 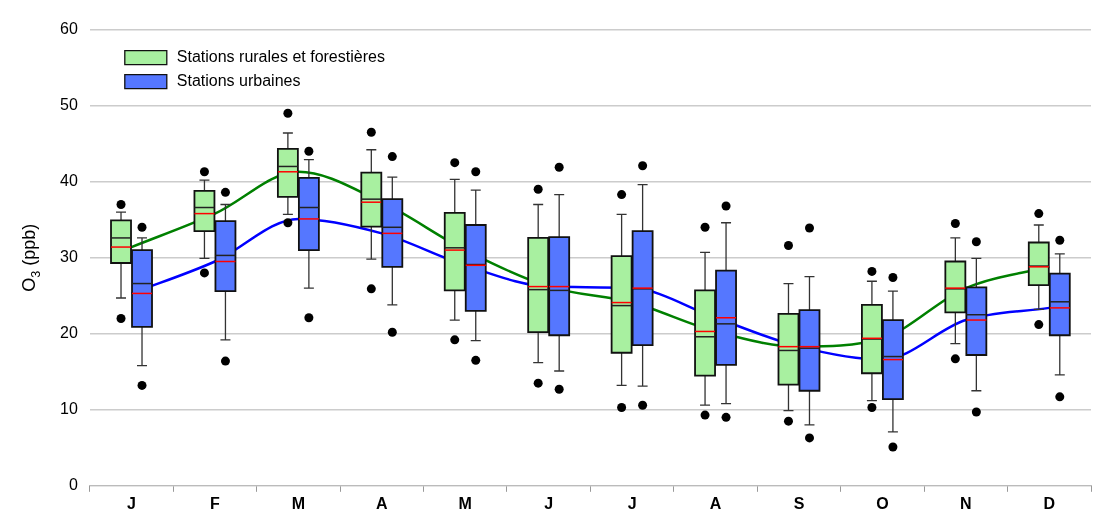 What do you see at coordinates (73, 485) in the screenshot?
I see `y-tick-label: 0` at bounding box center [73, 485].